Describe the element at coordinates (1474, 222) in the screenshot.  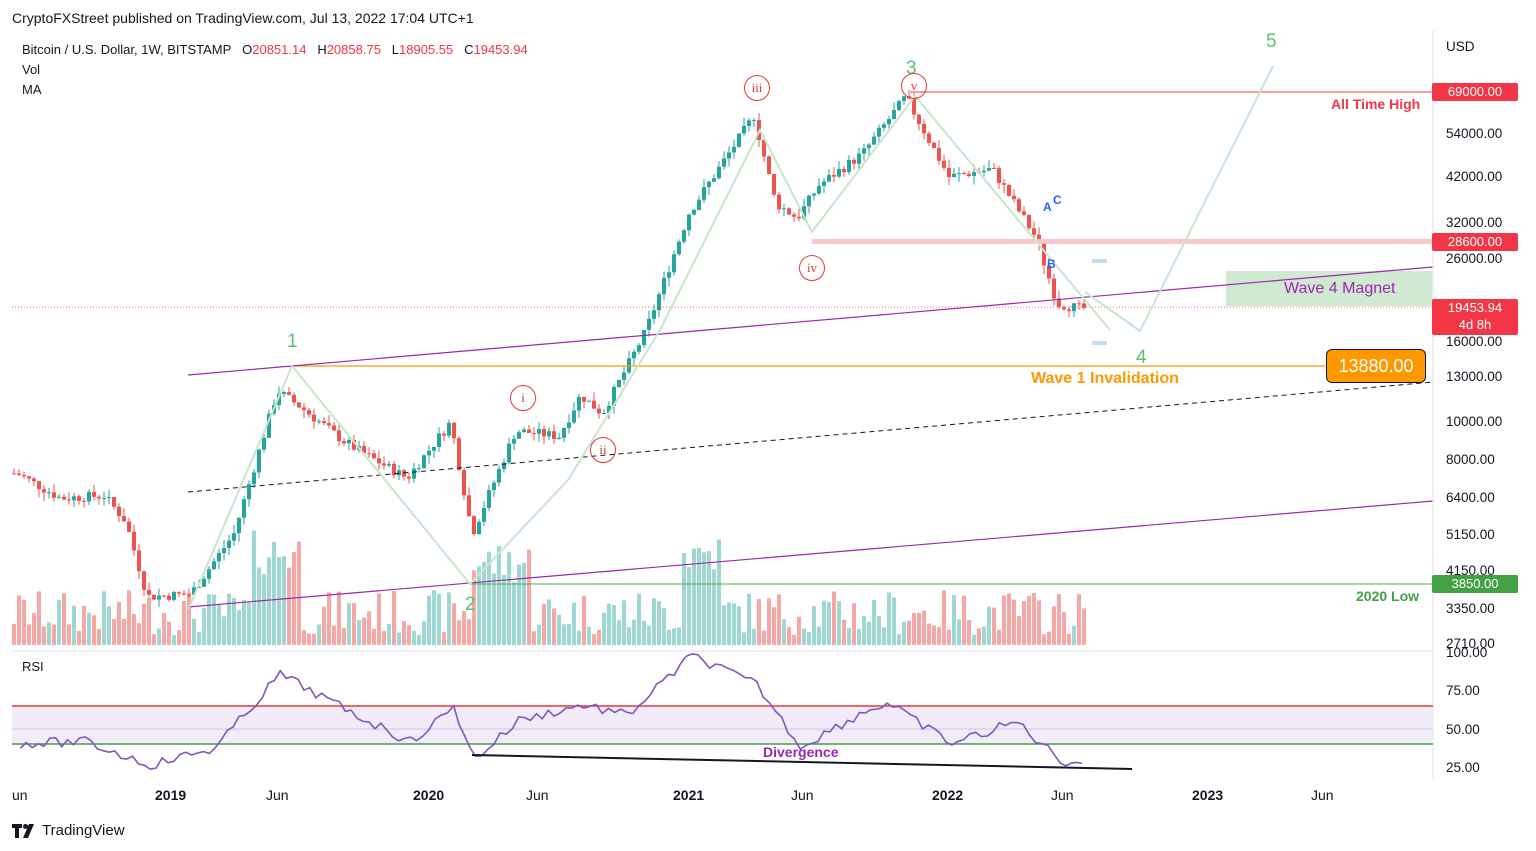
I see `price-tick: 32000.00` at that location.